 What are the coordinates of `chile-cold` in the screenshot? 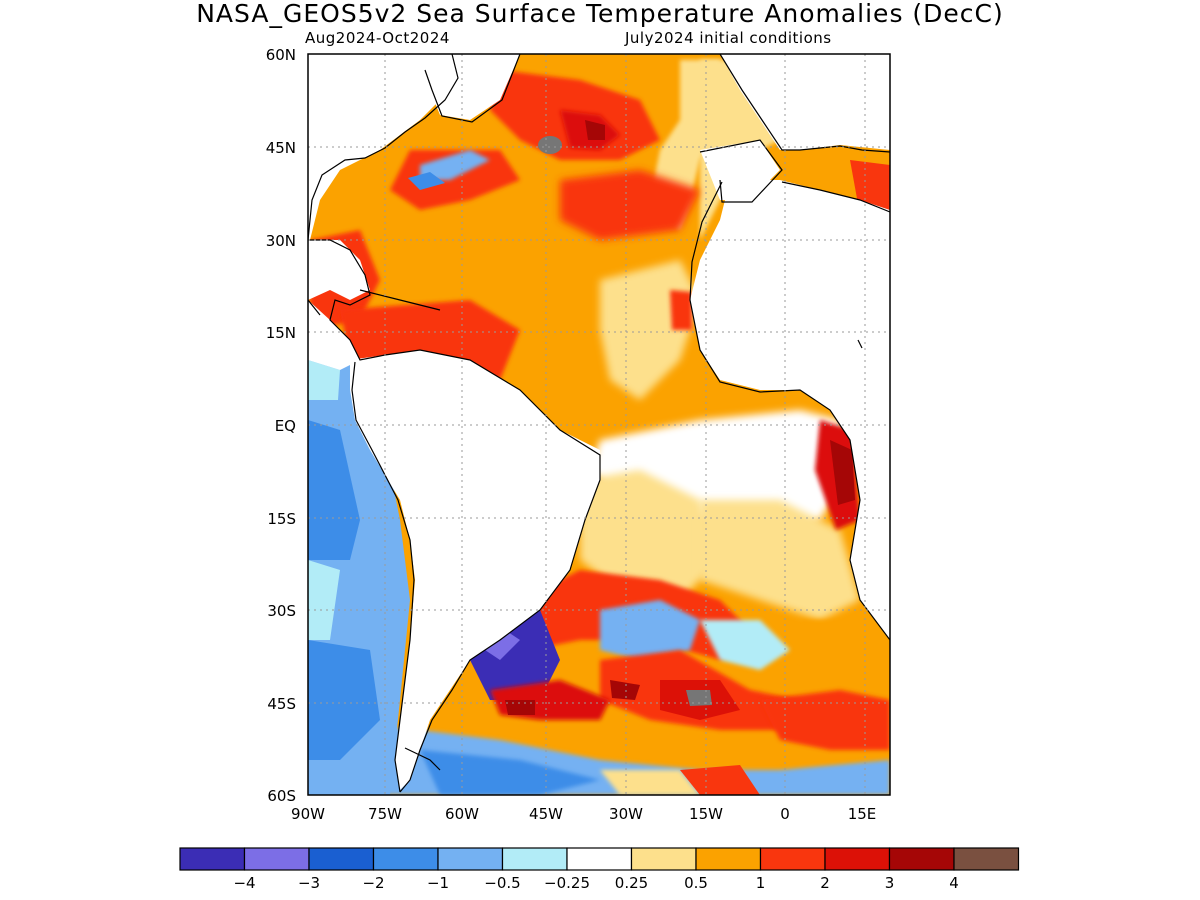 It's located at (344, 700).